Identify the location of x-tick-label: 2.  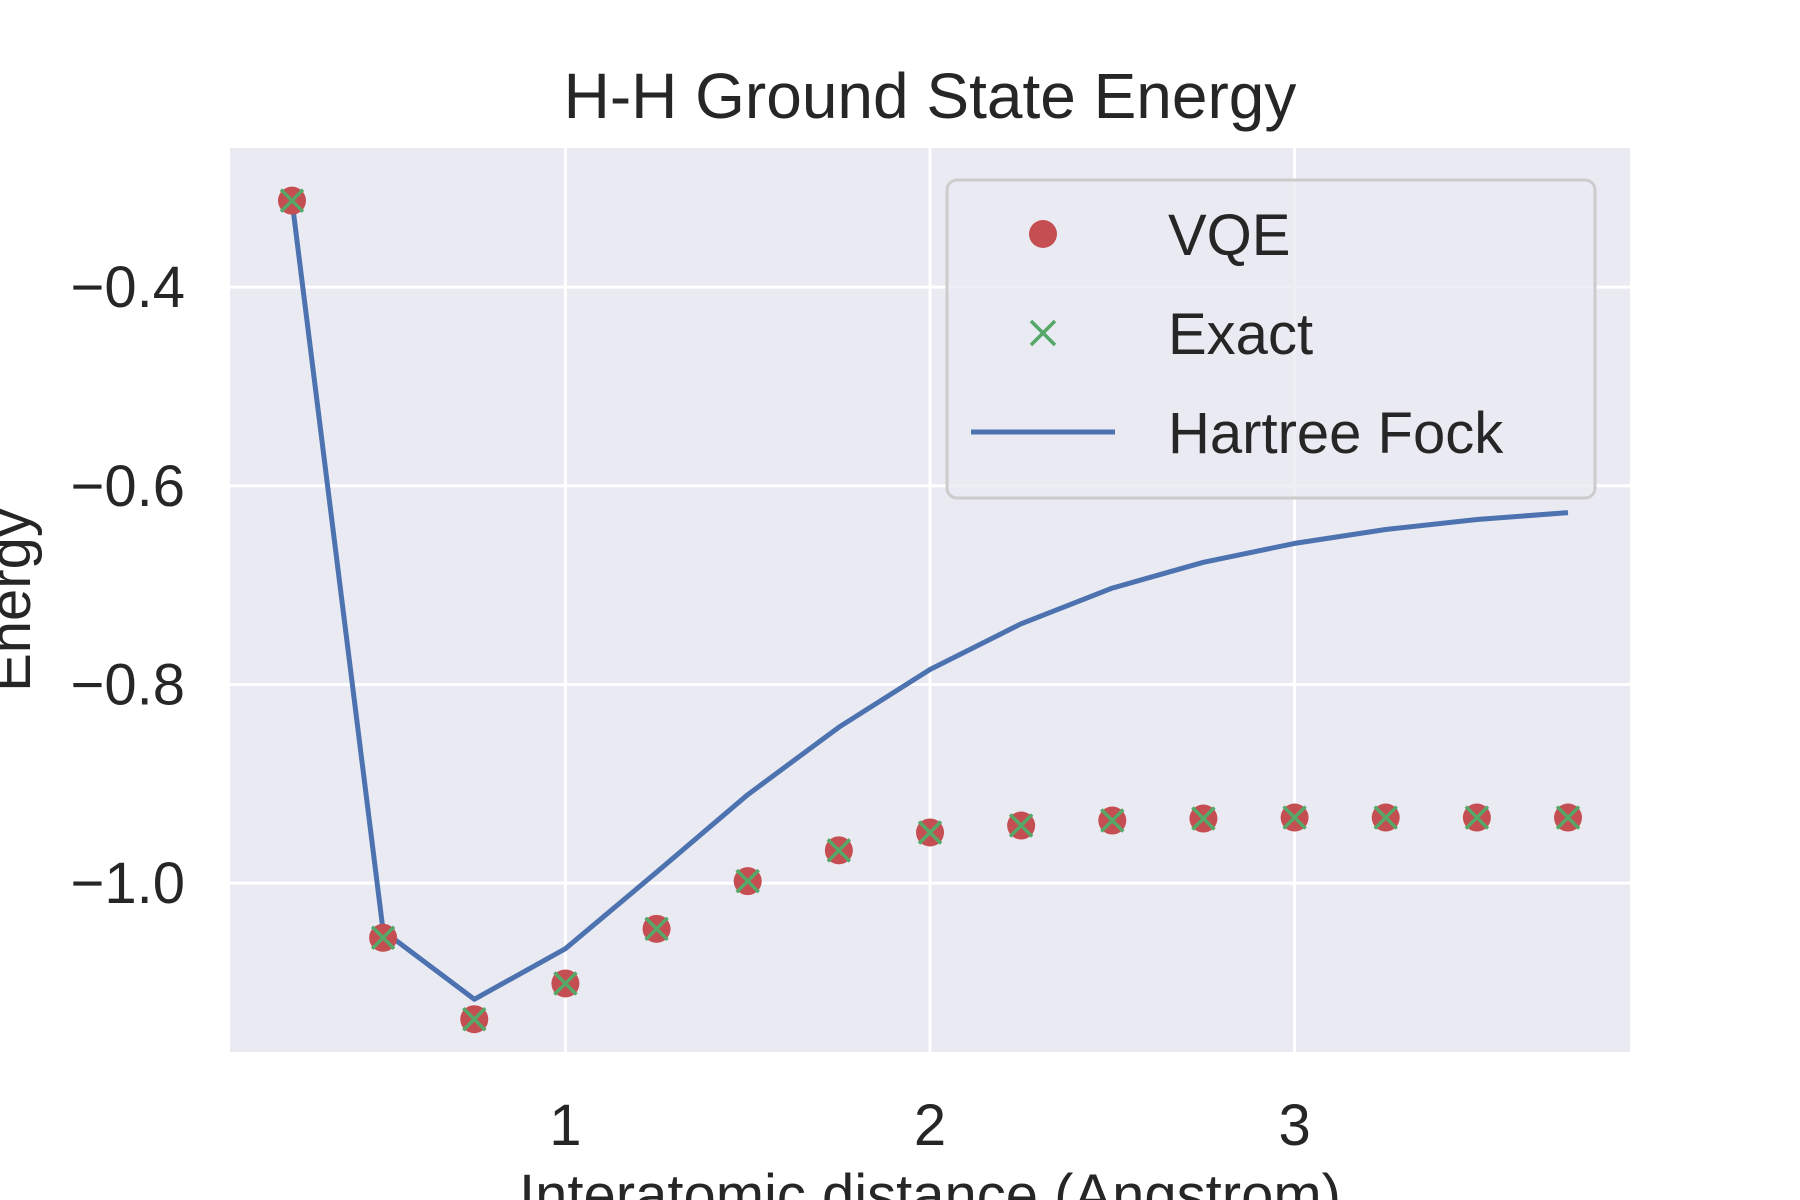
(930, 1125).